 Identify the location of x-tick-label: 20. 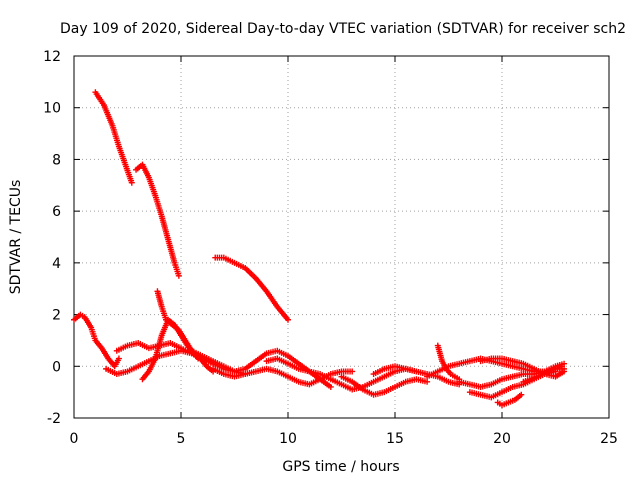
(502, 439).